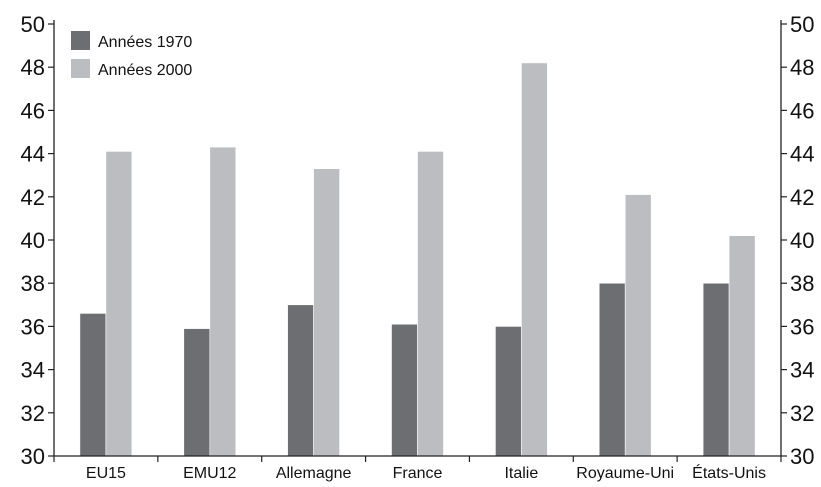 This screenshot has height=487, width=821. What do you see at coordinates (33, 413) in the screenshot?
I see `y-tick-label-left: 32` at bounding box center [33, 413].